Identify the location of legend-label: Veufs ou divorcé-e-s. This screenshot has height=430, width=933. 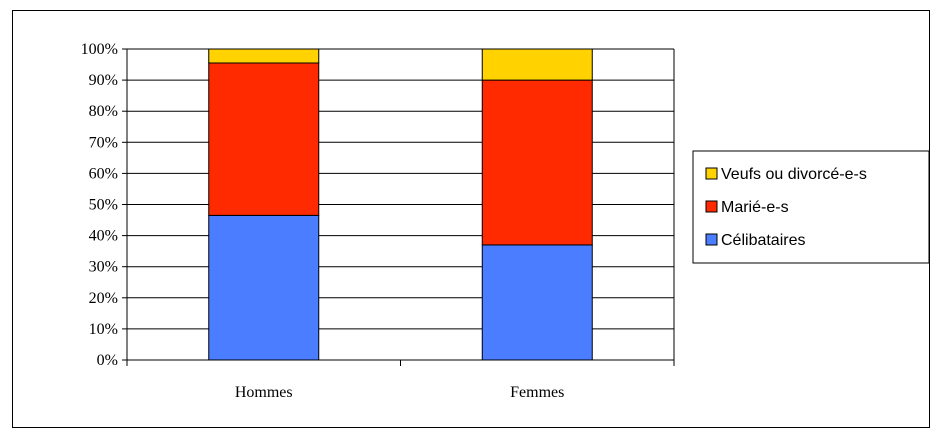
(794, 174).